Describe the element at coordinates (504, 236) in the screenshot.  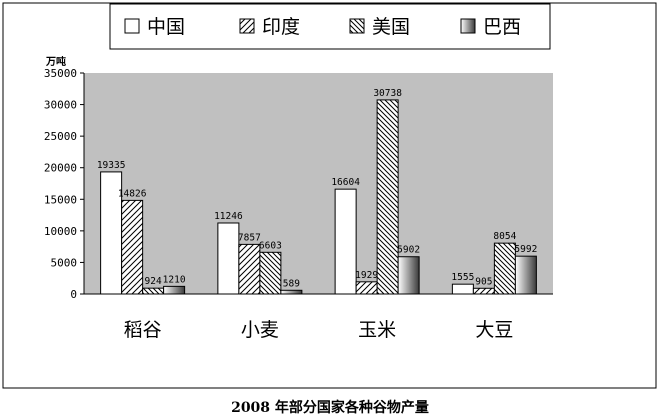
I see `data-label: 8054` at that location.